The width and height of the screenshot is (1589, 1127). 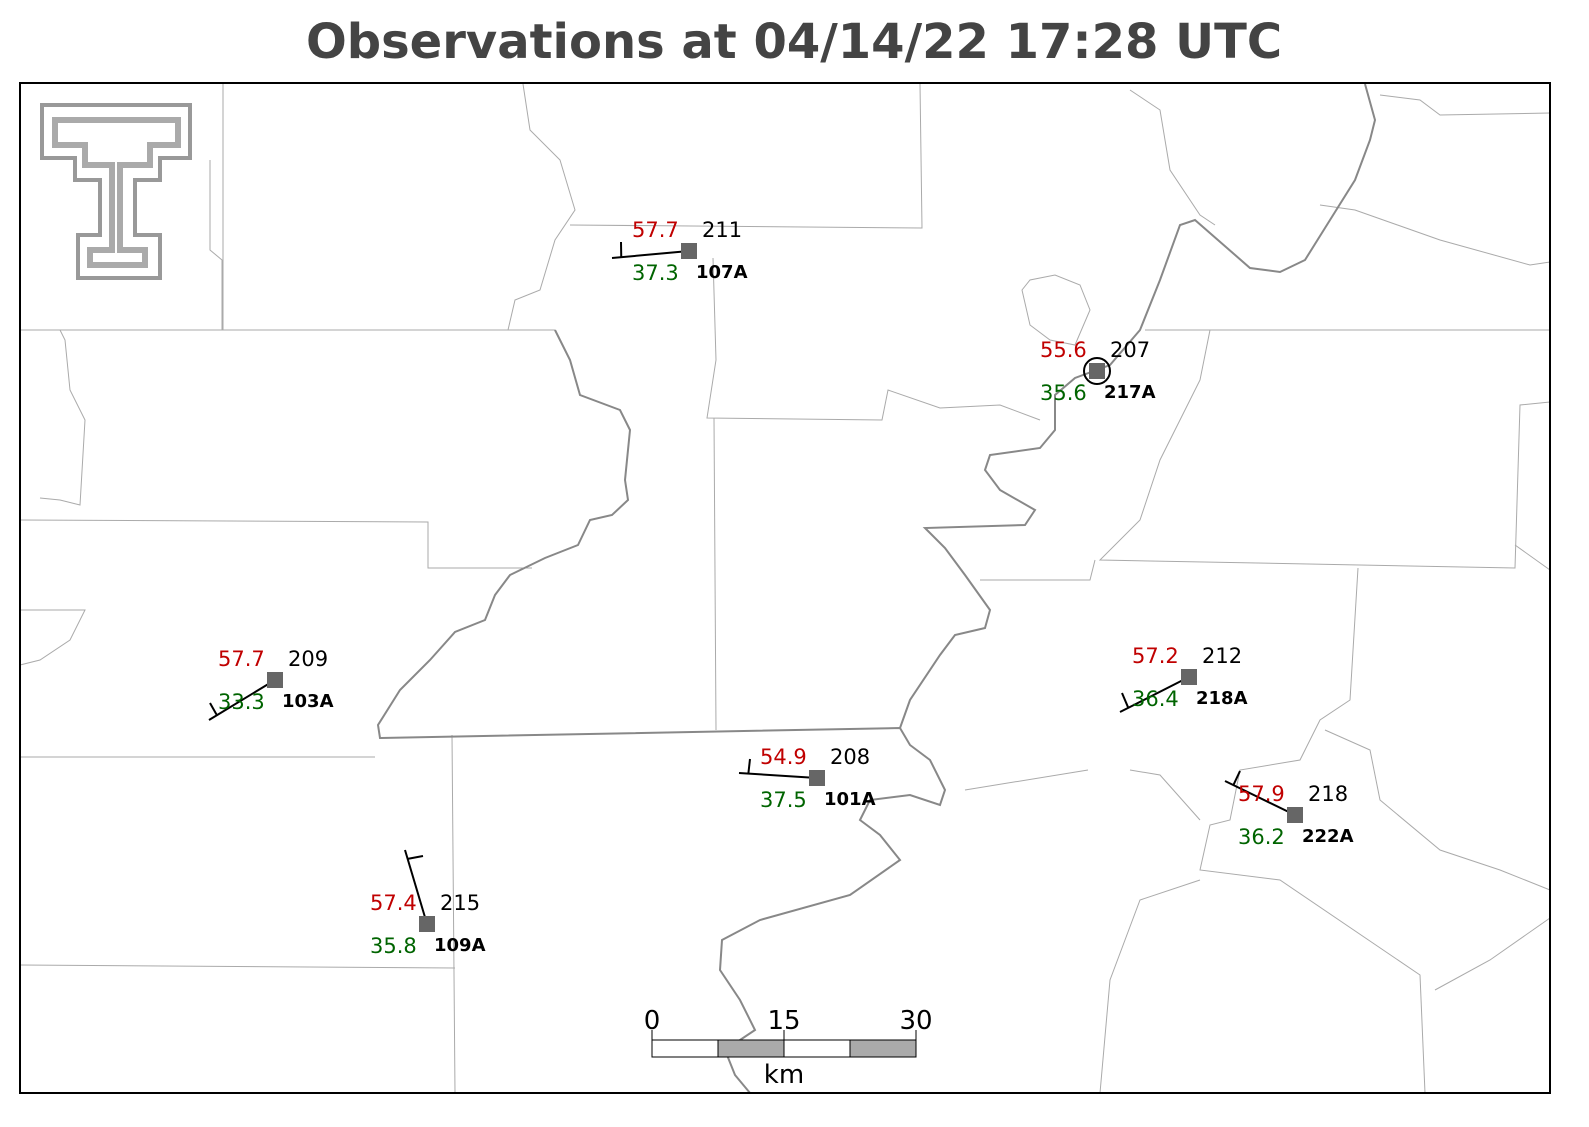 I want to click on dewpoint: 35.6, so click(x=1063, y=393).